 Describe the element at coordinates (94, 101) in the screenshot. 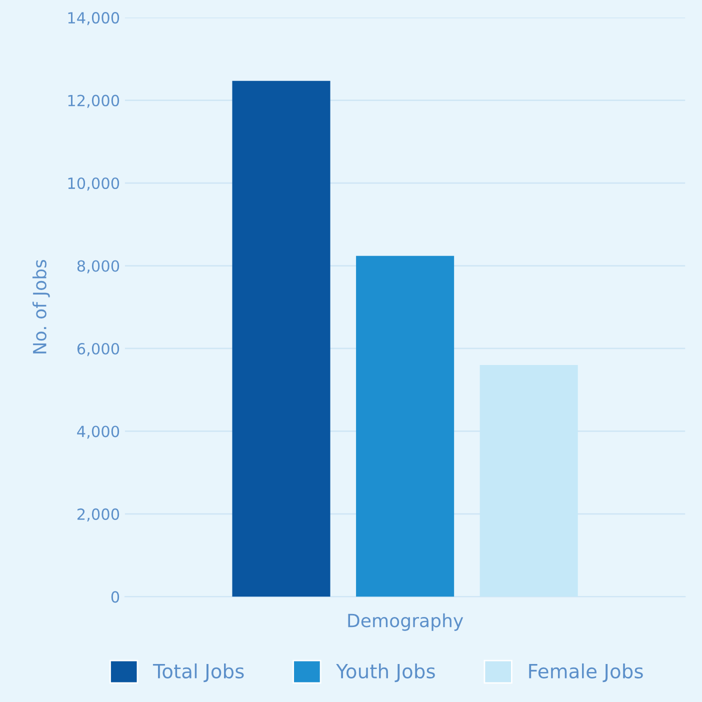

I see `y-tick-label: 12,000` at that location.